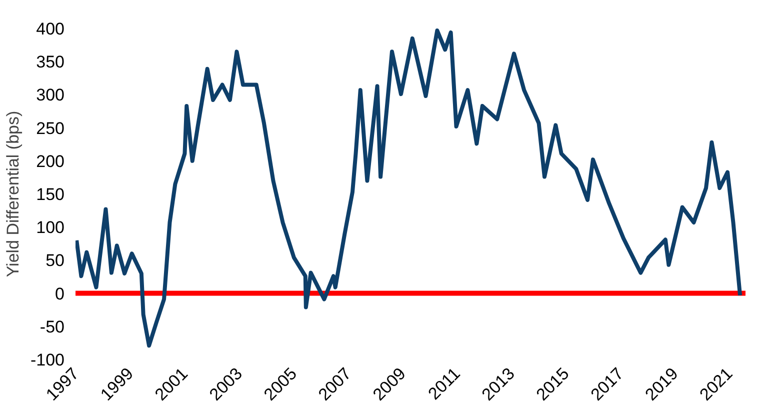  Describe the element at coordinates (50, 62) in the screenshot. I see `y-tick-label: 350` at that location.